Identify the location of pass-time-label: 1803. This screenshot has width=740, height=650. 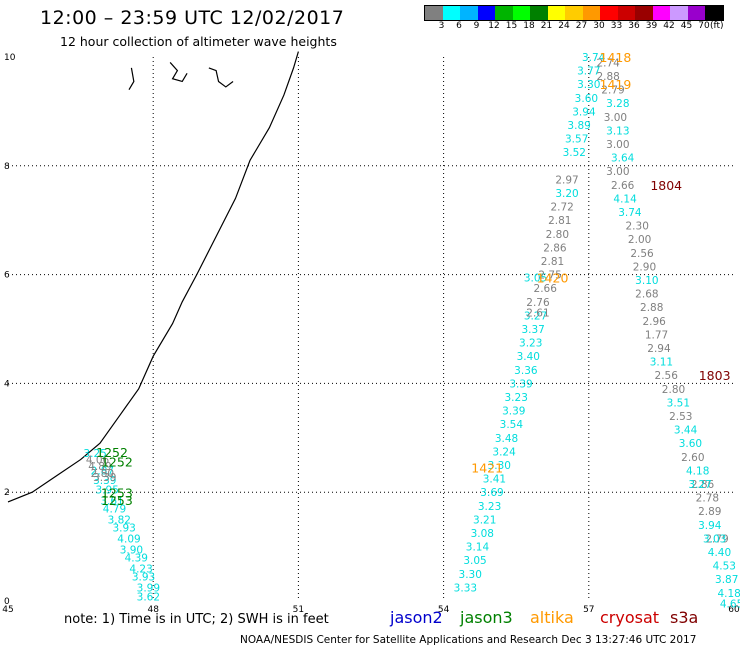
(715, 375).